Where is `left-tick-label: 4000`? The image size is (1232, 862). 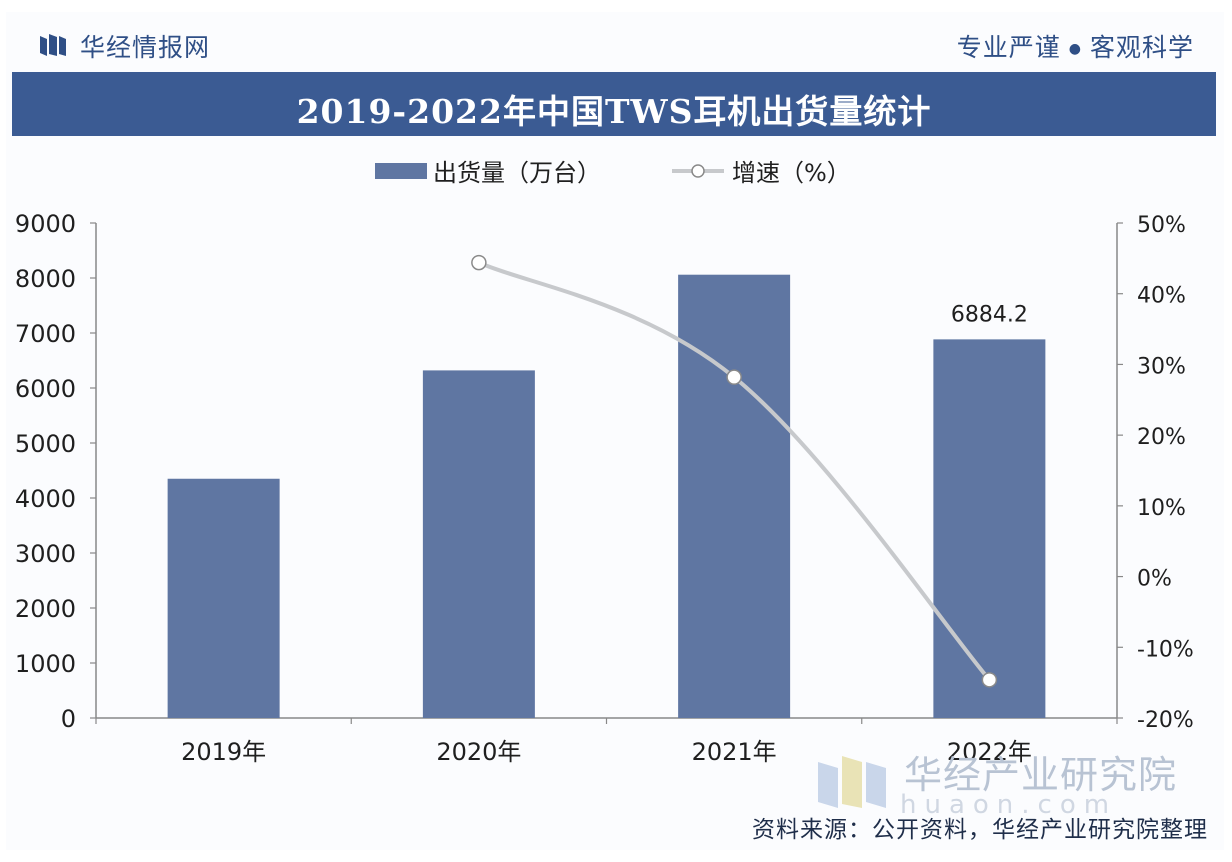
left-tick-label: 4000 is located at coordinates (45, 499).